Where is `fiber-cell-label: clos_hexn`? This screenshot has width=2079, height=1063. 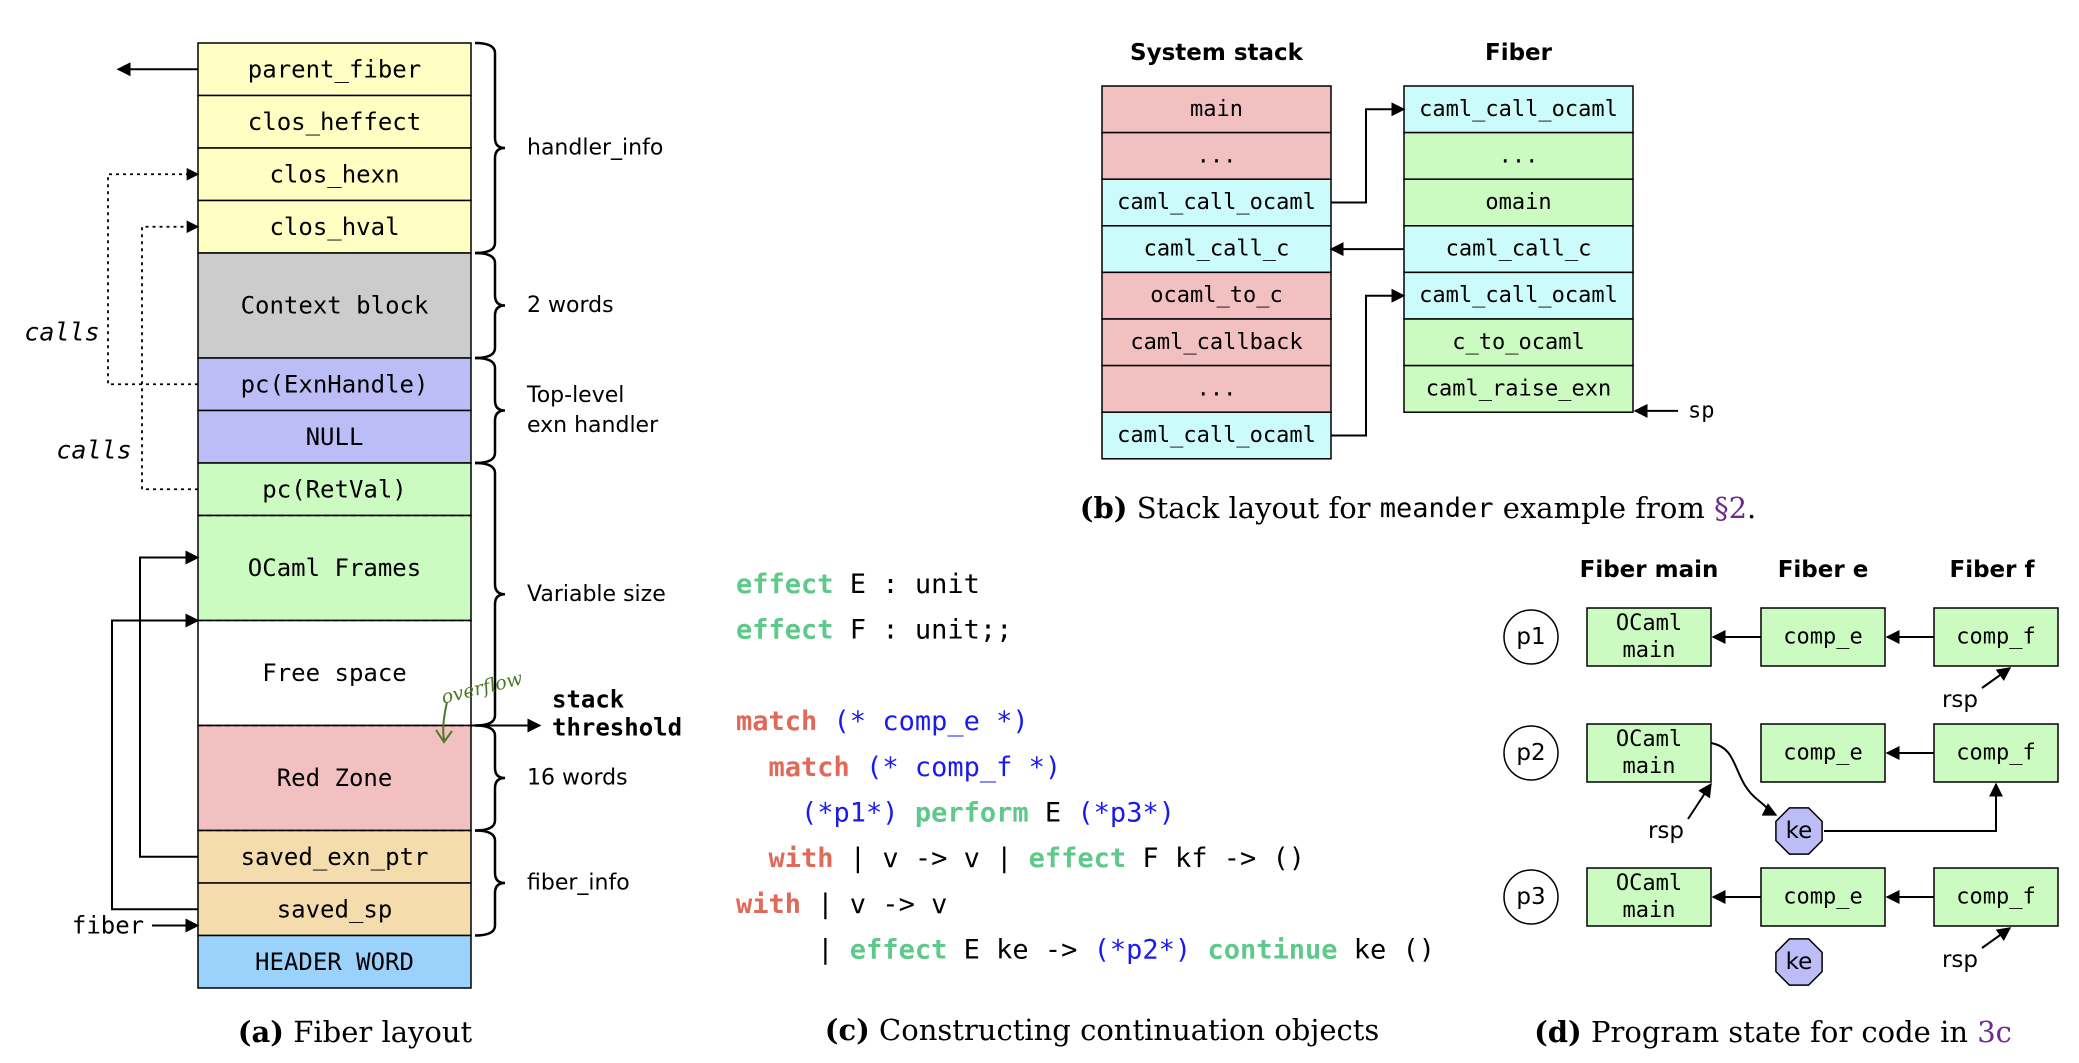 fiber-cell-label: clos_hexn is located at coordinates (334, 174).